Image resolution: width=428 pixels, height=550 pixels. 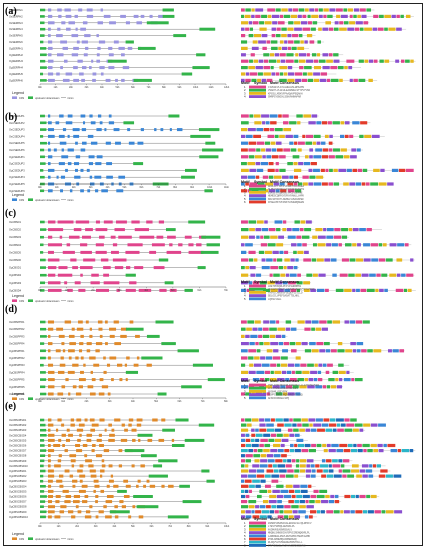 I want to click on gene-name: OsCBSCBSD2, so click(x=18, y=425).